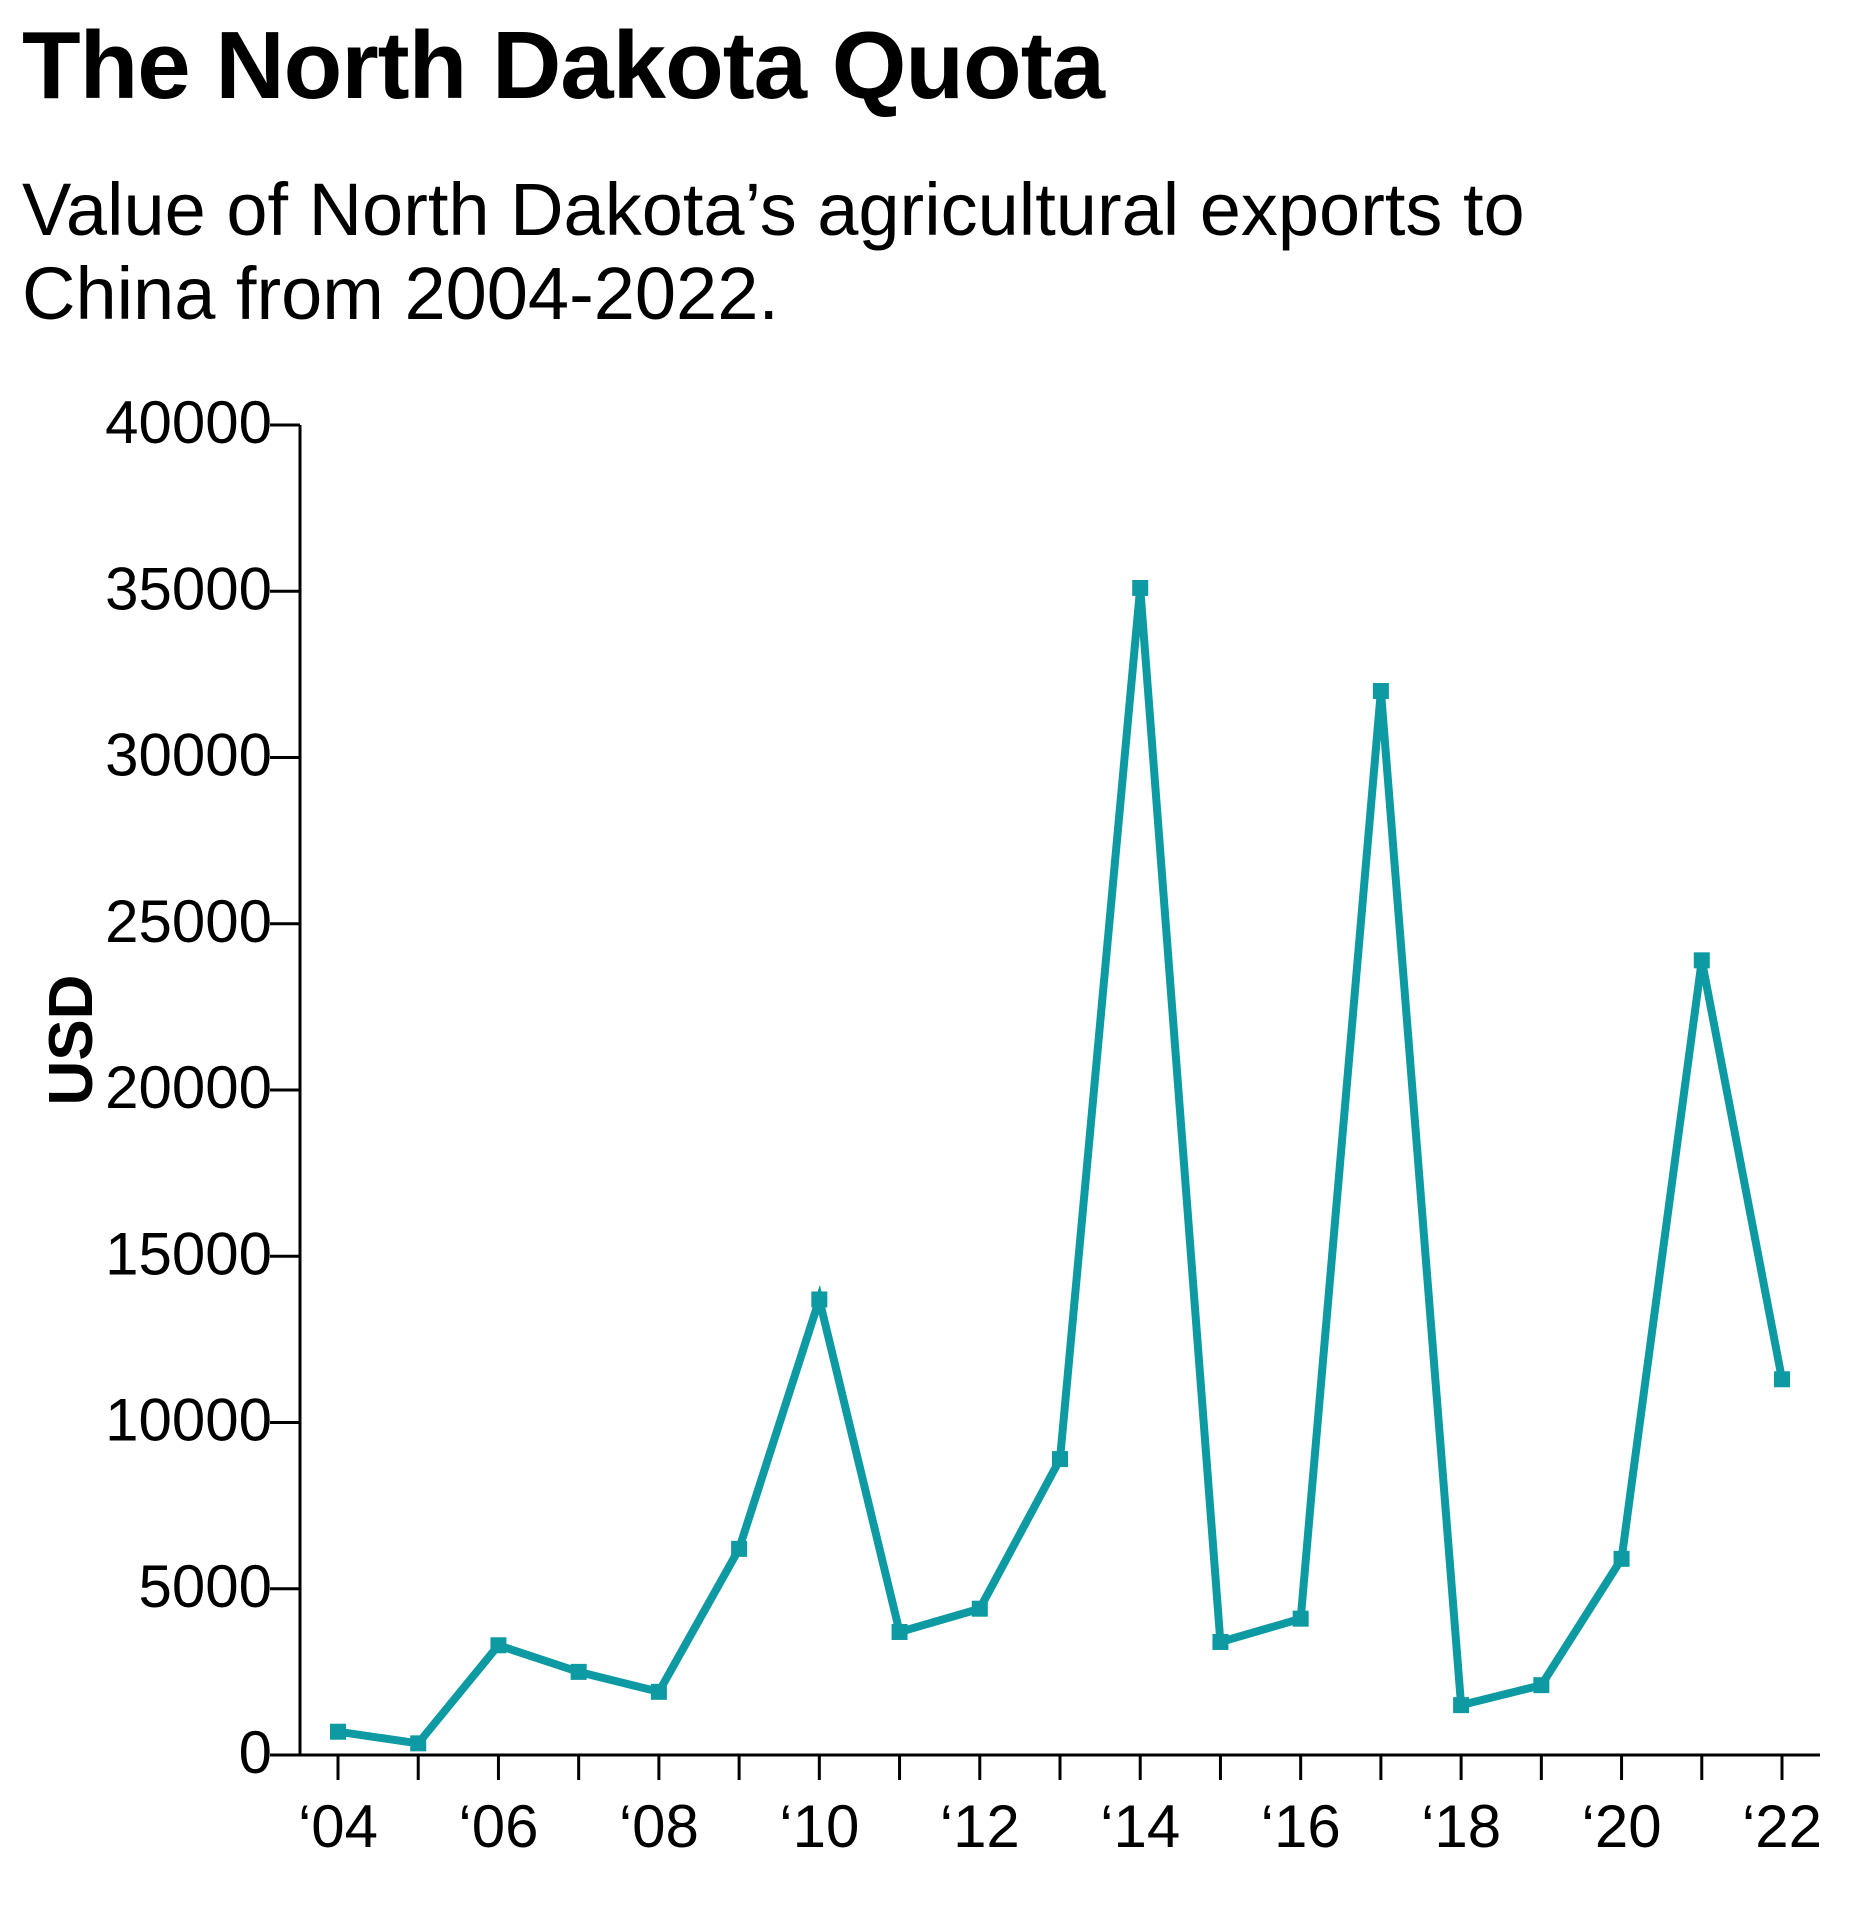 The width and height of the screenshot is (1861, 1915). What do you see at coordinates (659, 1826) in the screenshot?
I see `x-tick-label: ‘08` at bounding box center [659, 1826].